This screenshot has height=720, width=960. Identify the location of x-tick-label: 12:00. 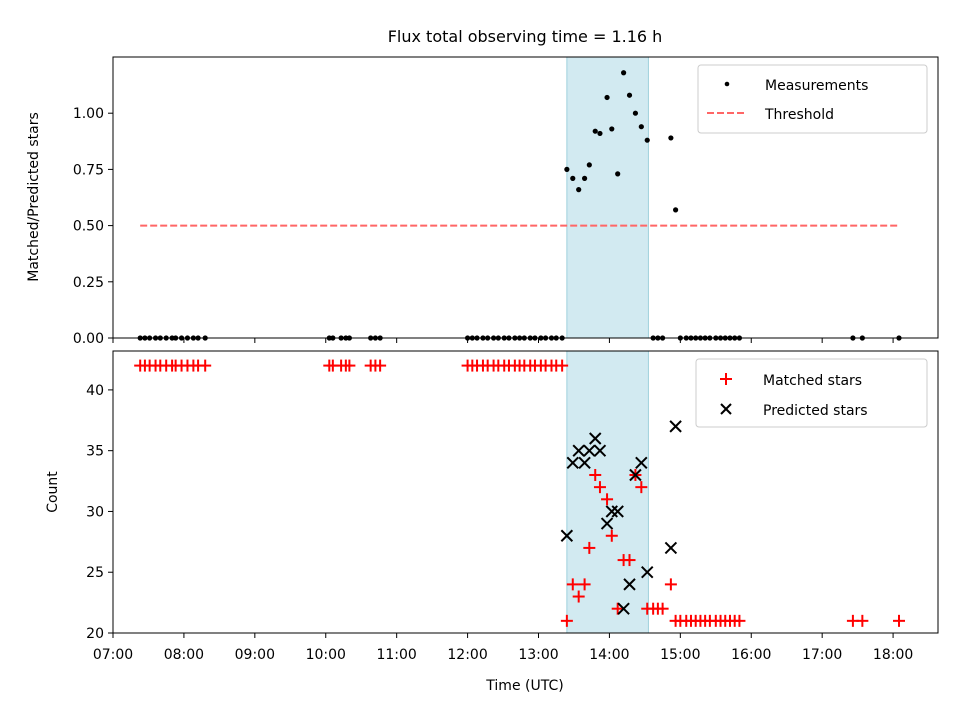
(467, 655).